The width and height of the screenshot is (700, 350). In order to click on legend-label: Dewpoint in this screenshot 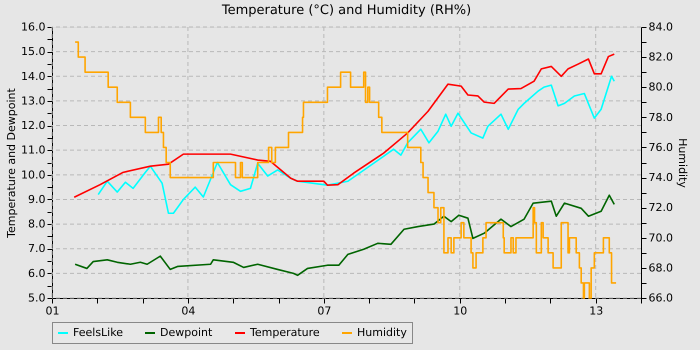, I will do `click(186, 332)`.